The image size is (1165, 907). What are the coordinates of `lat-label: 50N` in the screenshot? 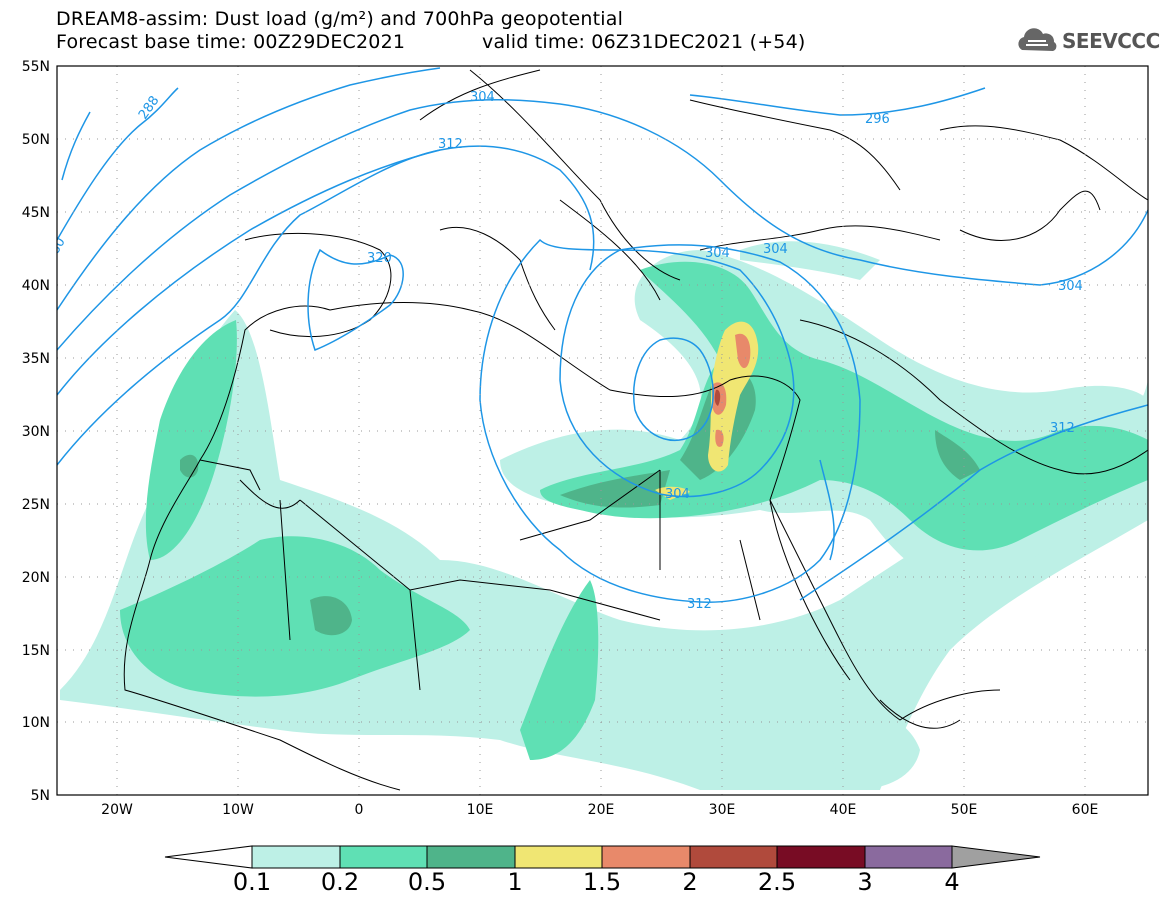 It's located at (36, 140).